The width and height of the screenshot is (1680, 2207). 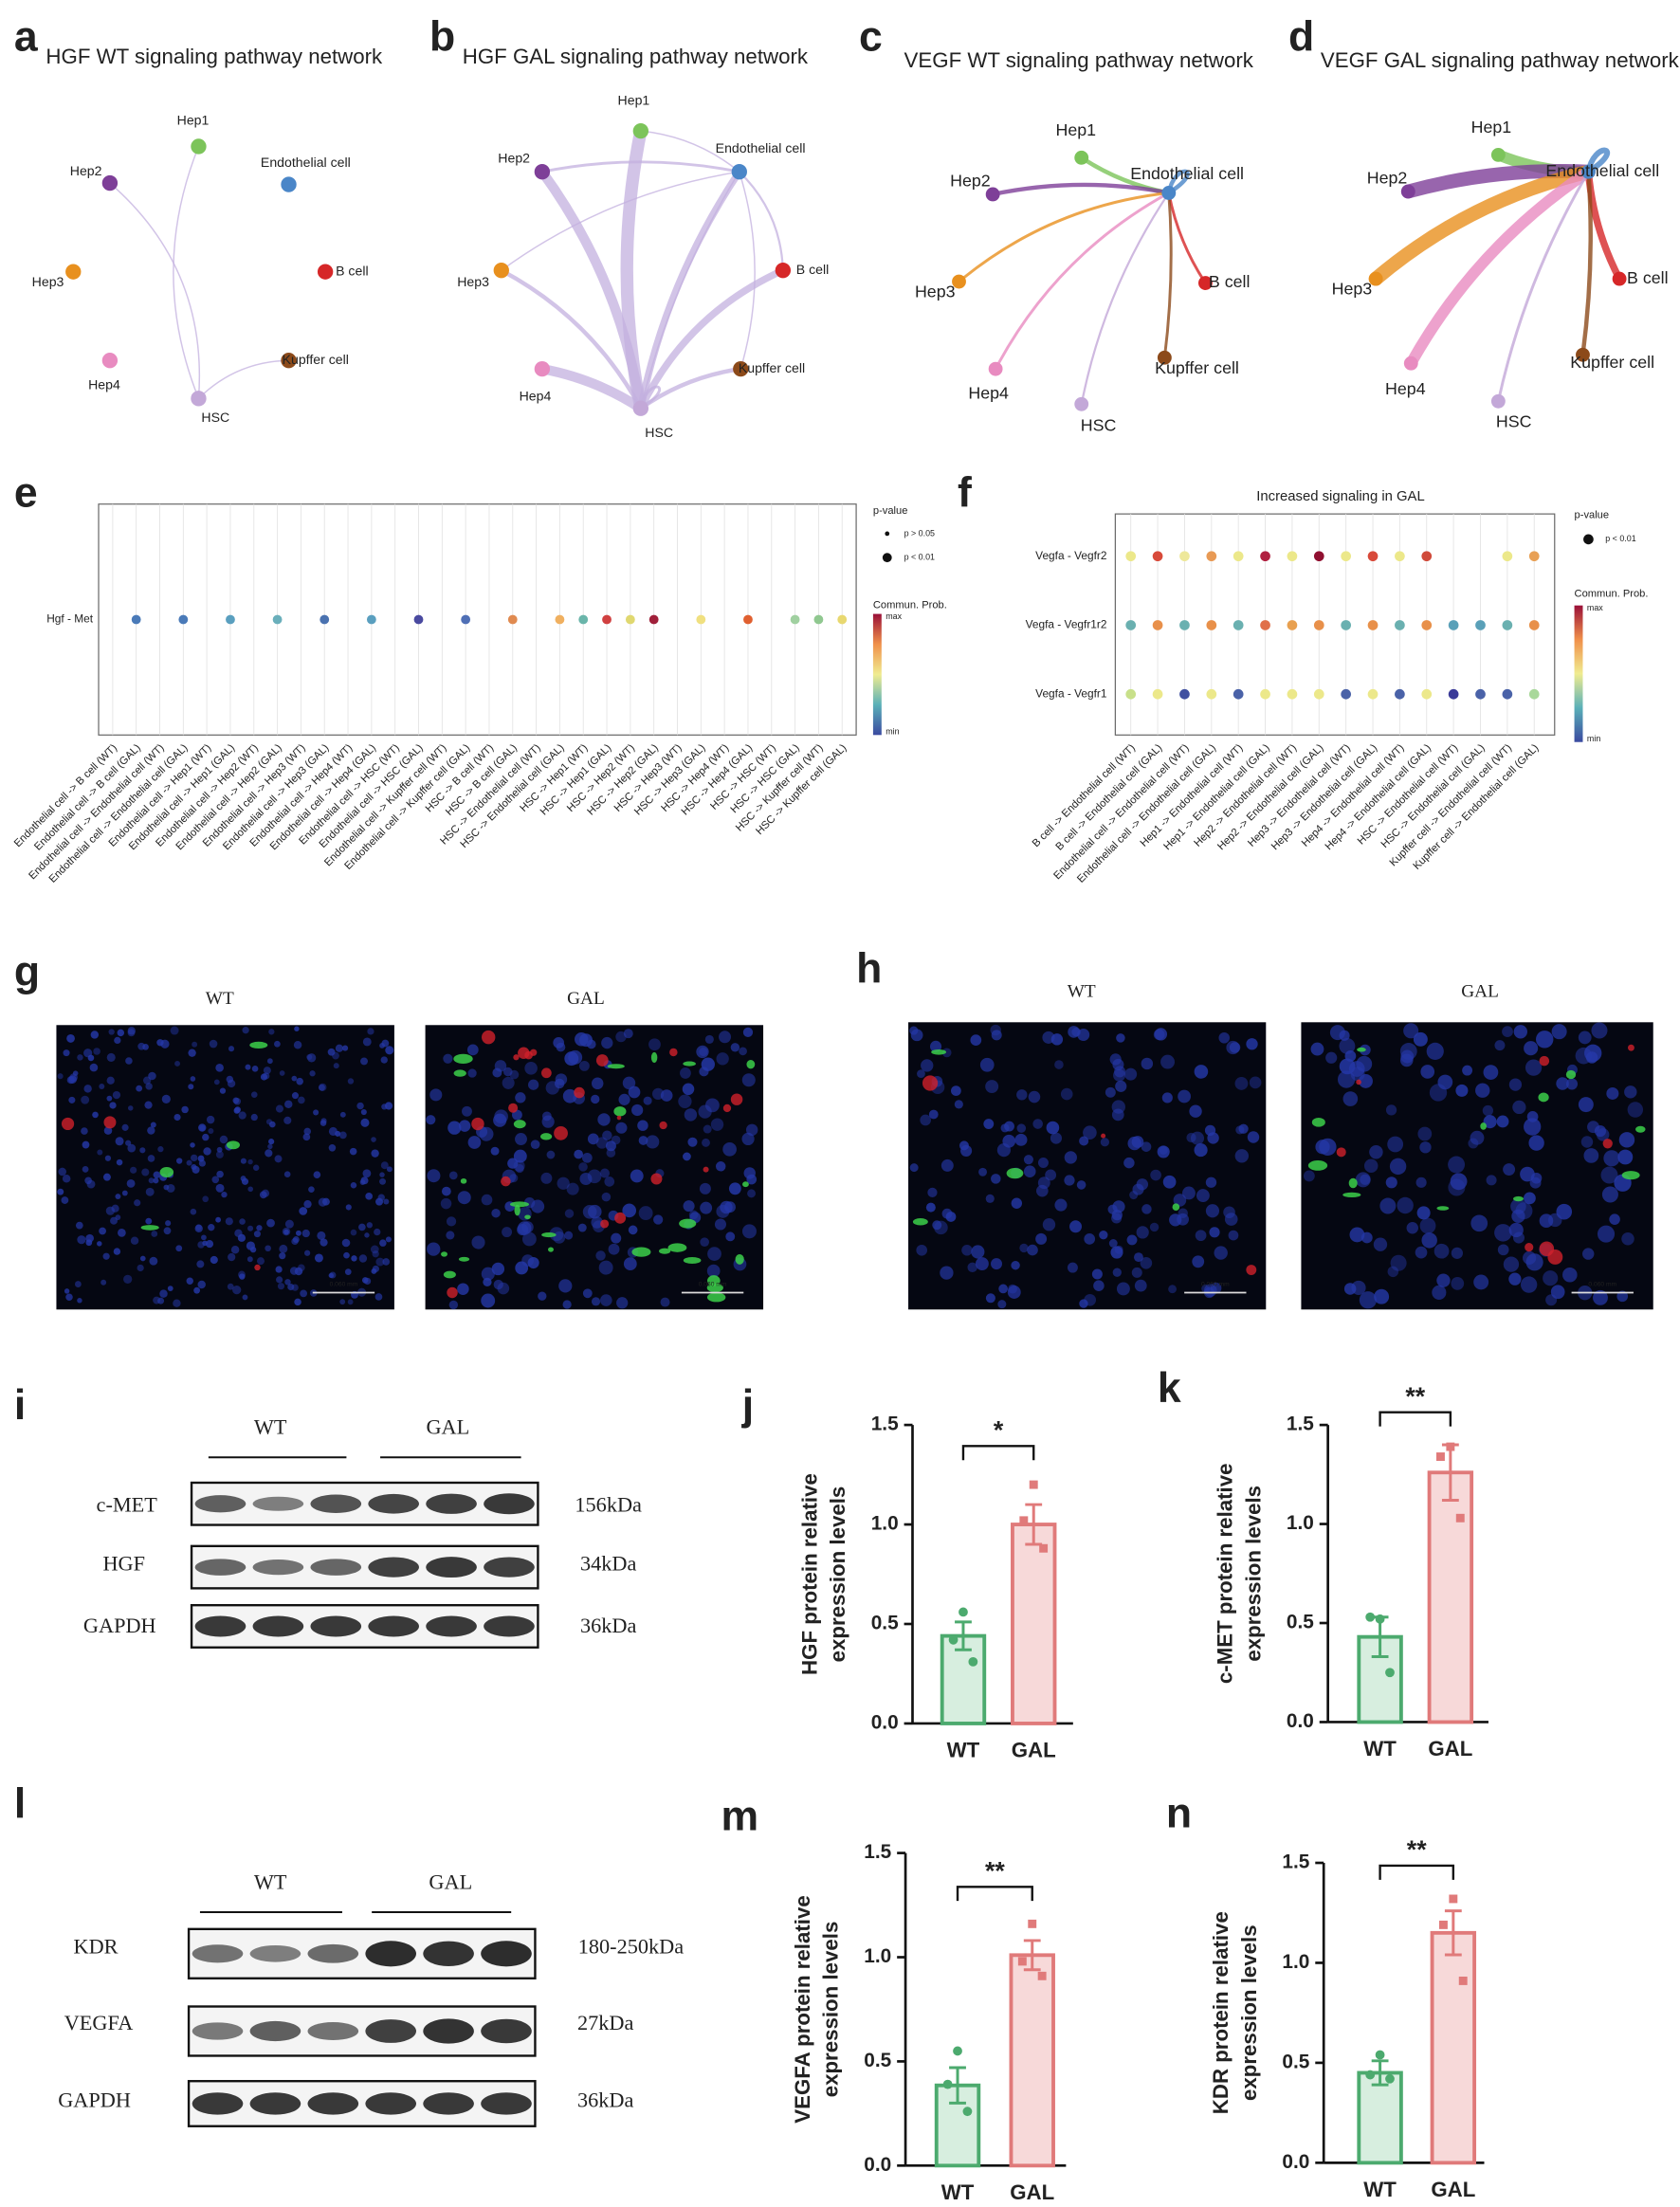 I want to click on bar, so click(x=1380, y=2117).